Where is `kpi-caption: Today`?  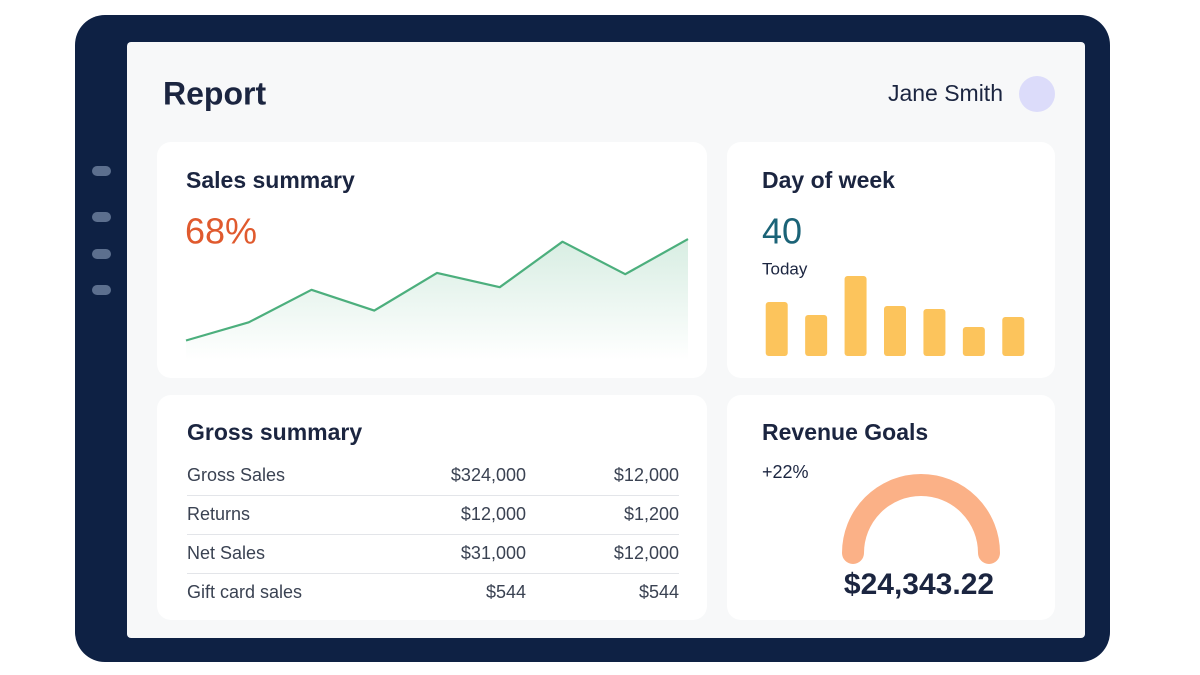 kpi-caption: Today is located at coordinates (785, 268).